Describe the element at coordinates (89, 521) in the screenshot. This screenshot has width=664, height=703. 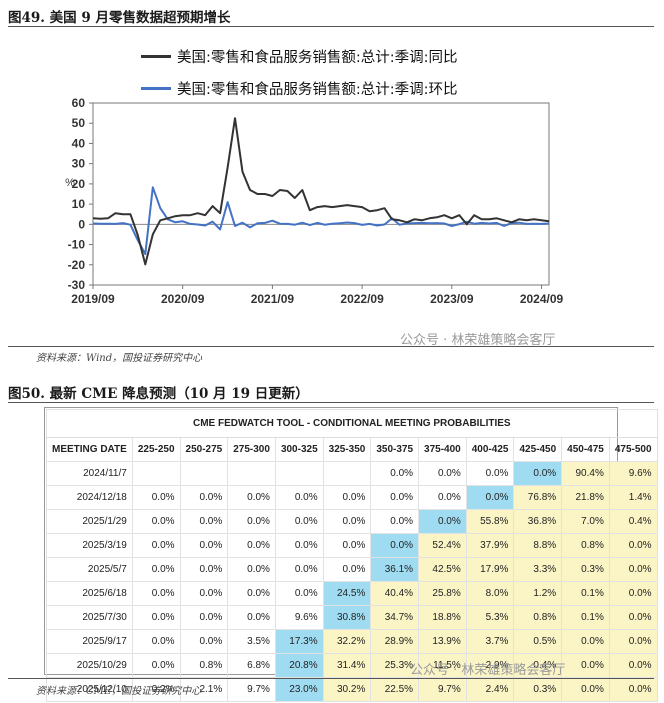
I see `meeting-date-cell: 2025/1/29` at that location.